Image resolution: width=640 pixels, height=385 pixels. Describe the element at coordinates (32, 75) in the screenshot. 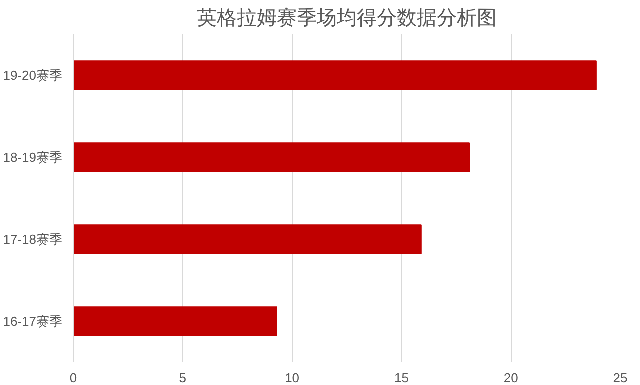

I see `y-tick-label: 19-20赛季` at that location.